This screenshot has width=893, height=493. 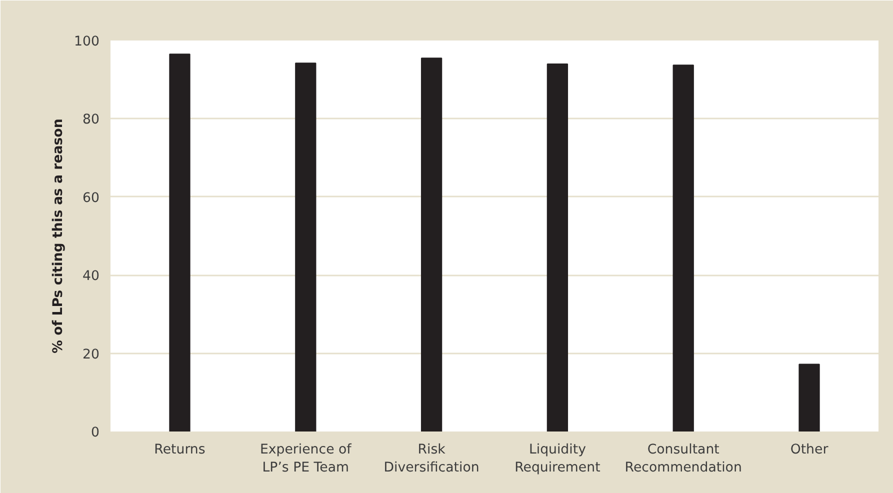 I want to click on x-tick-label: Consultant Recommendation, so click(x=683, y=459).